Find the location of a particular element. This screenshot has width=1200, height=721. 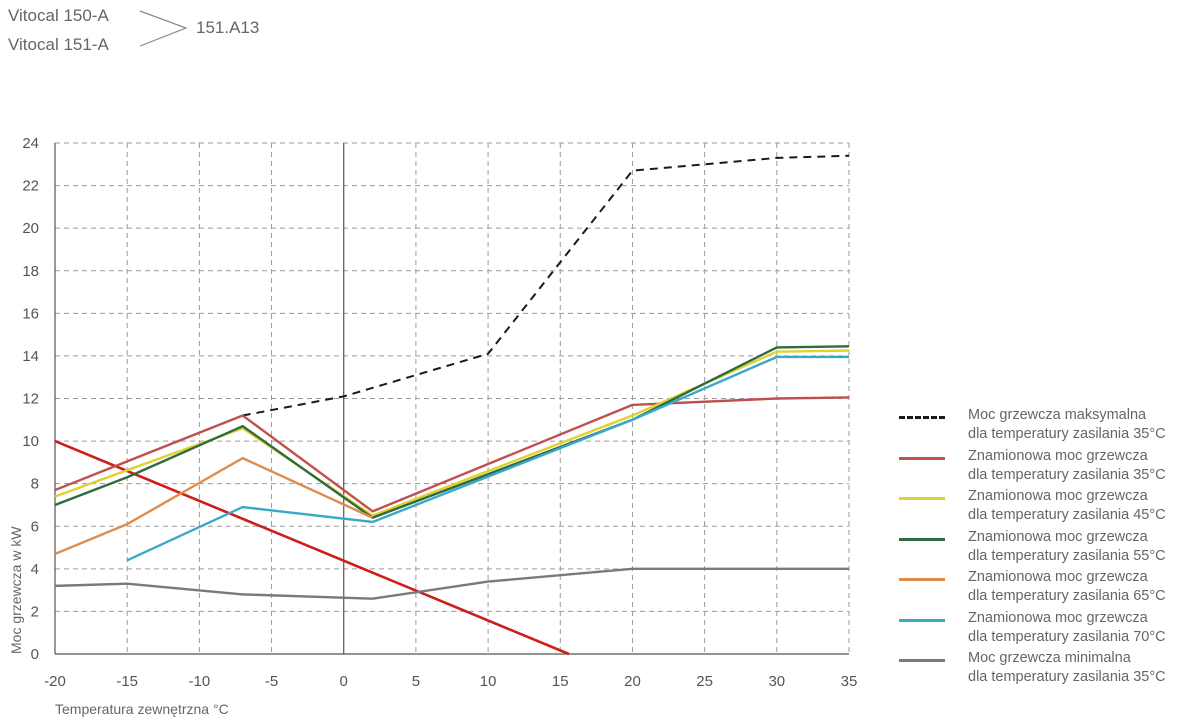

legend-label-line1: Moc grzewcza maksymalna is located at coordinates (1057, 415).